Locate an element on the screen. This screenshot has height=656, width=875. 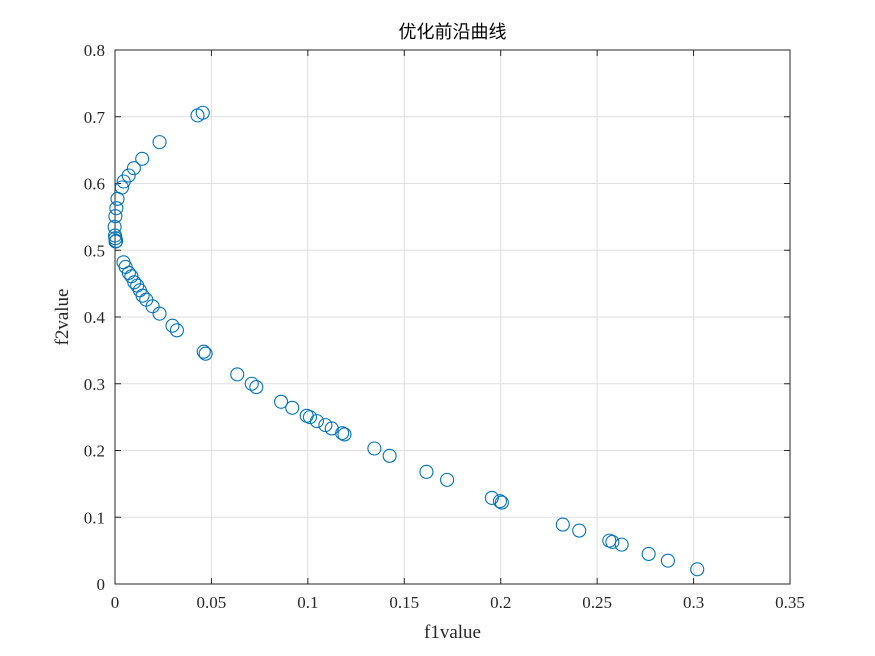
x-tick-labels: 0 0.05 0.1 0.15 0.2 0.25 0.3 0.35 is located at coordinates (458, 602).